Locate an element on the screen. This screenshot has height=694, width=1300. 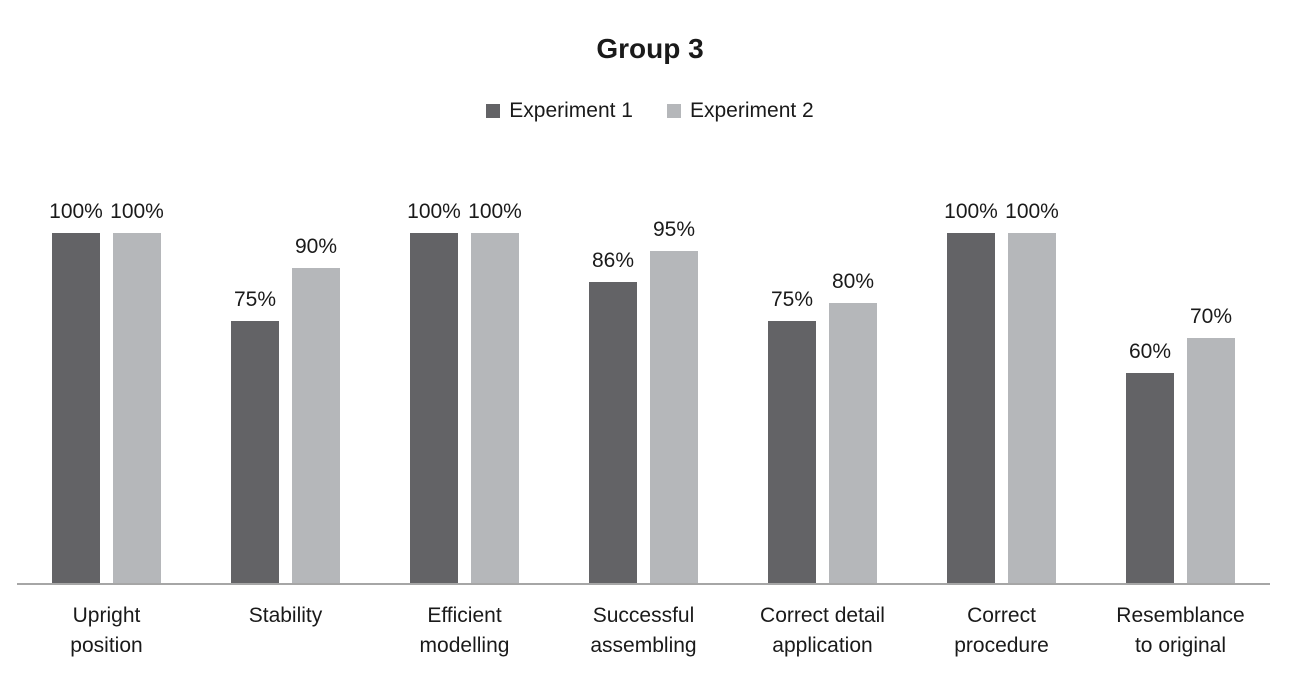
bar-experiment-1: 60% is located at coordinates (1150, 461).